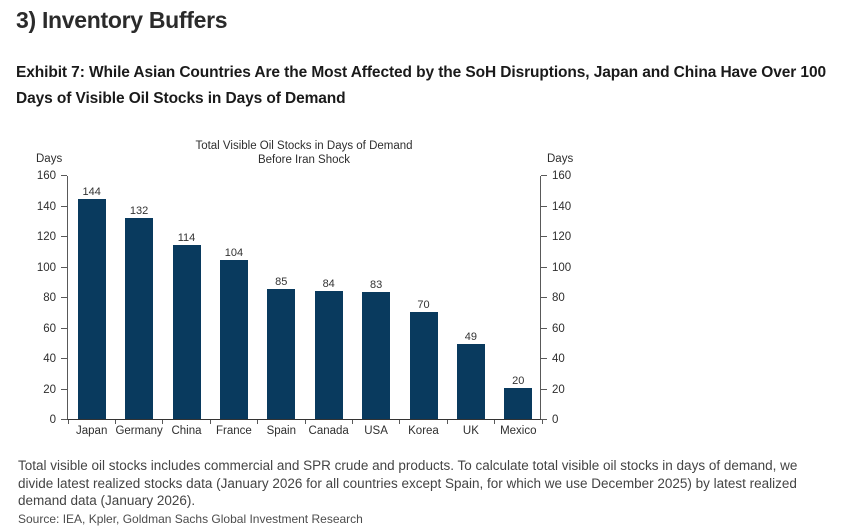  I want to click on category-label-canada: Canada, so click(328, 431).